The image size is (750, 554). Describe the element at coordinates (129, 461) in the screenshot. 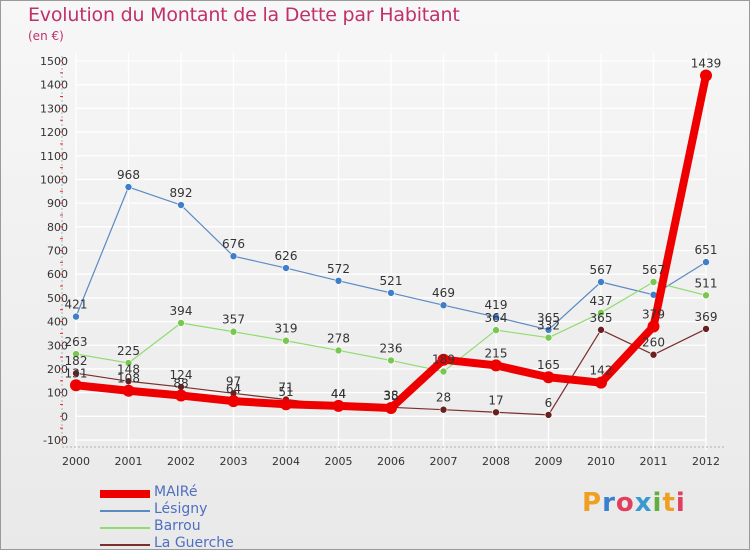

I see `x-tick-label: 2001` at that location.